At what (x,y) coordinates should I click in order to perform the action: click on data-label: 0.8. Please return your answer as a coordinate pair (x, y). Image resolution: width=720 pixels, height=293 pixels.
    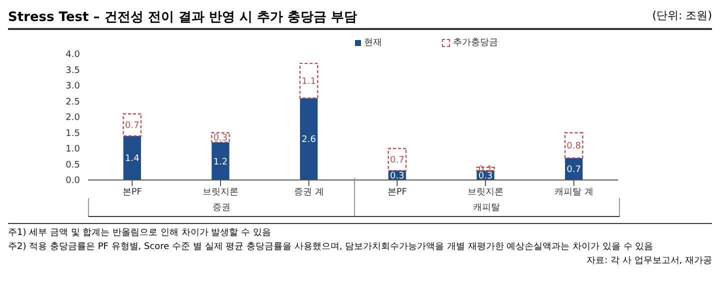
    Looking at the image, I should click on (574, 147).